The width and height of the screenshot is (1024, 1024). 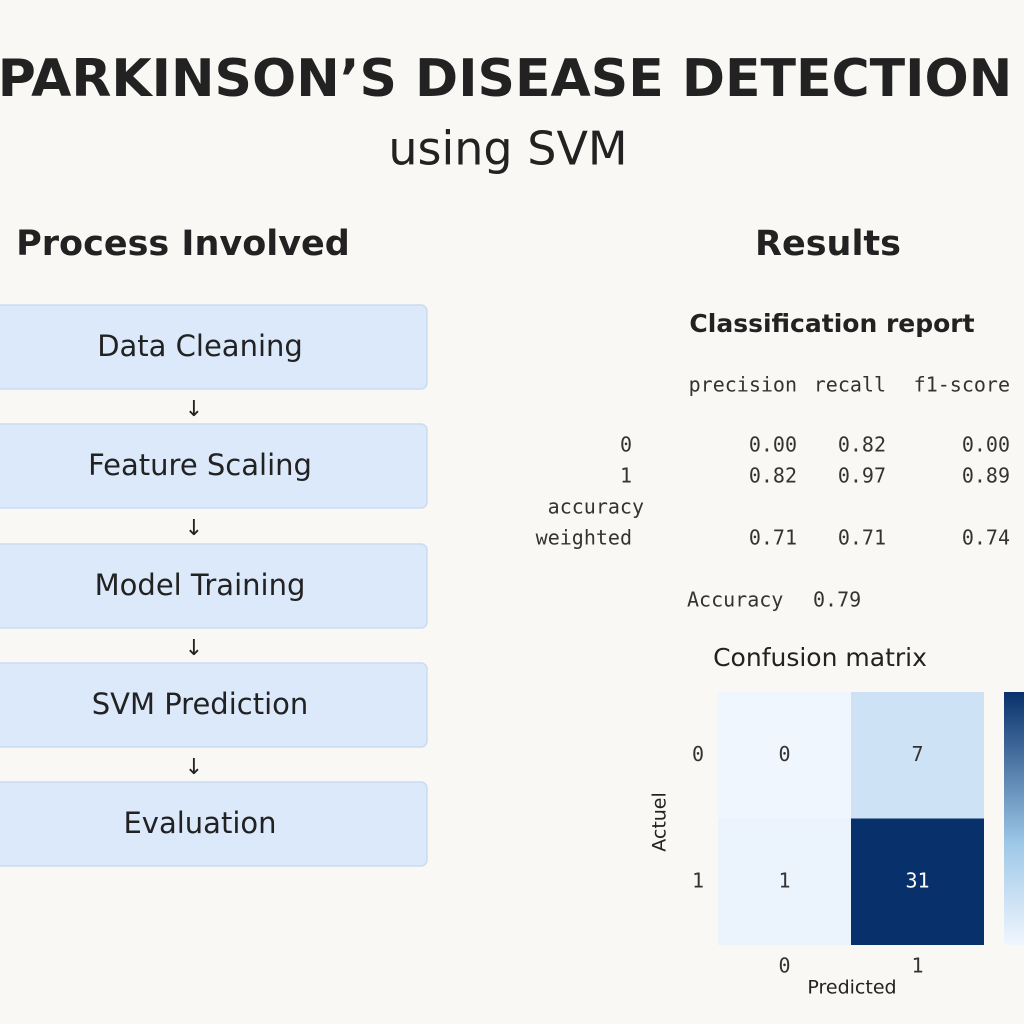 I want to click on col-label: 1, so click(x=917, y=966).